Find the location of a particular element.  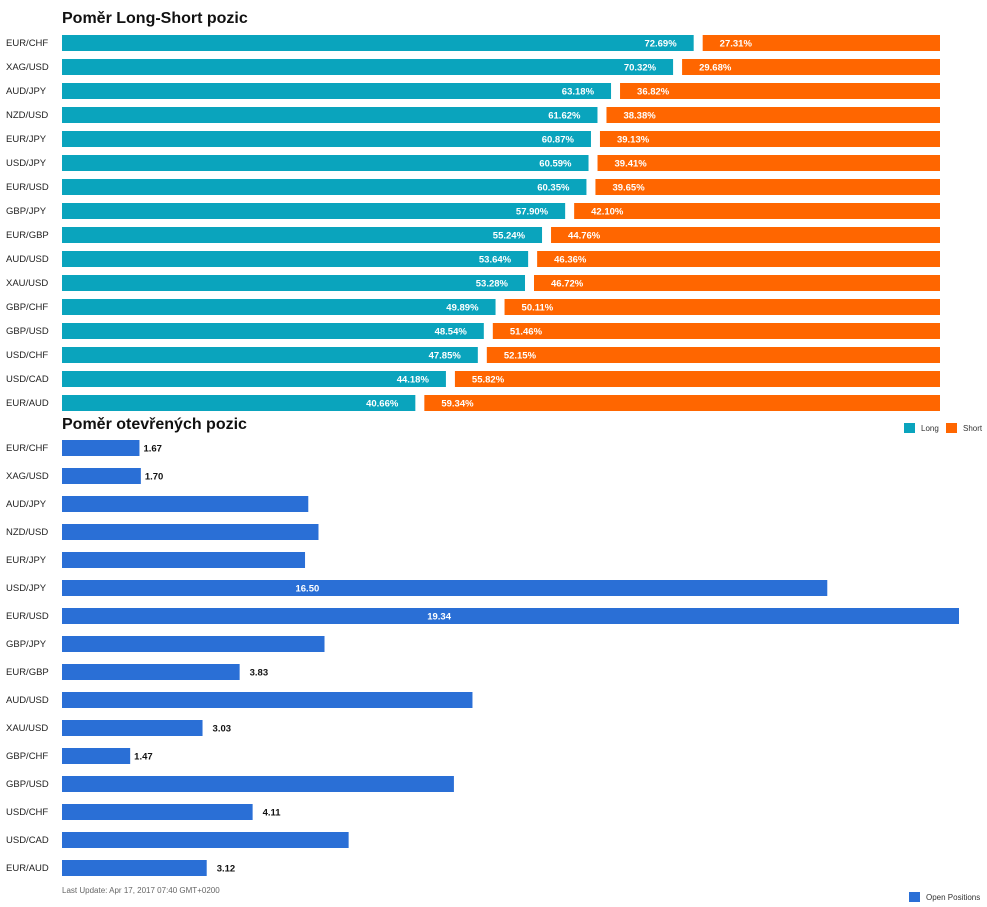

ls-category-label: EUR/AUD is located at coordinates (27, 403).